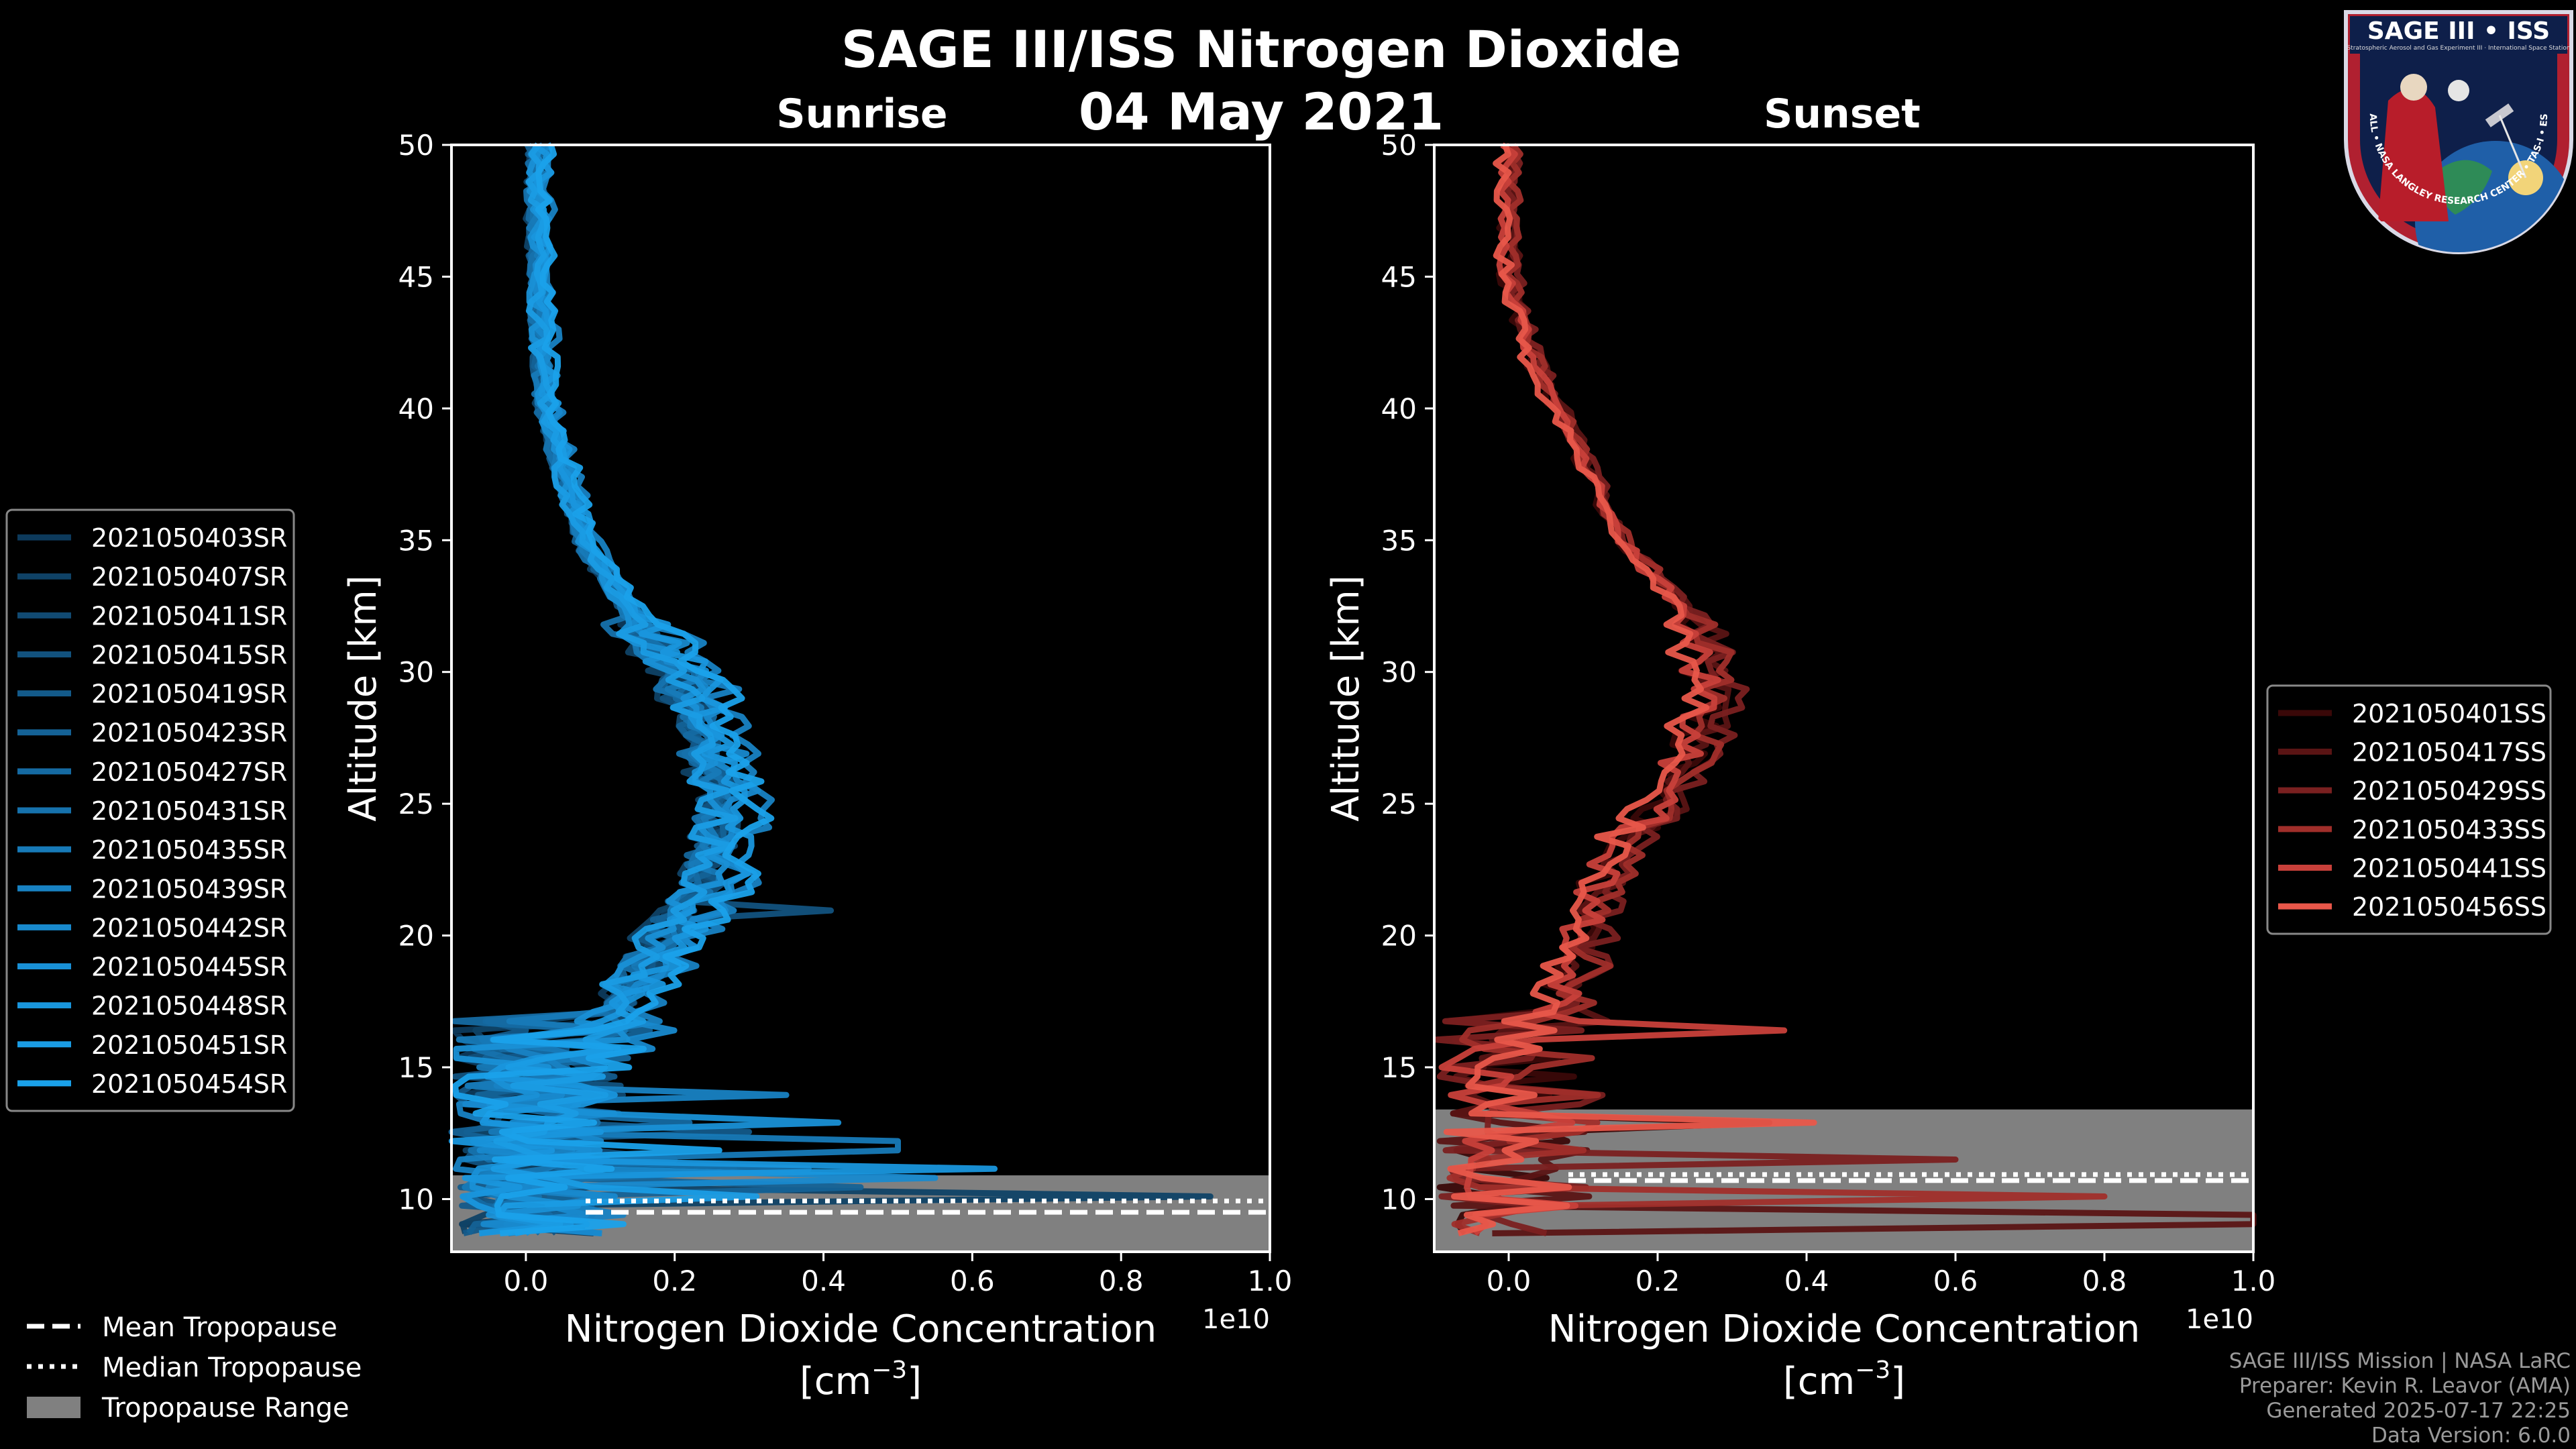  I want to click on legend-entry-label: 2021050451SR, so click(189, 1045).